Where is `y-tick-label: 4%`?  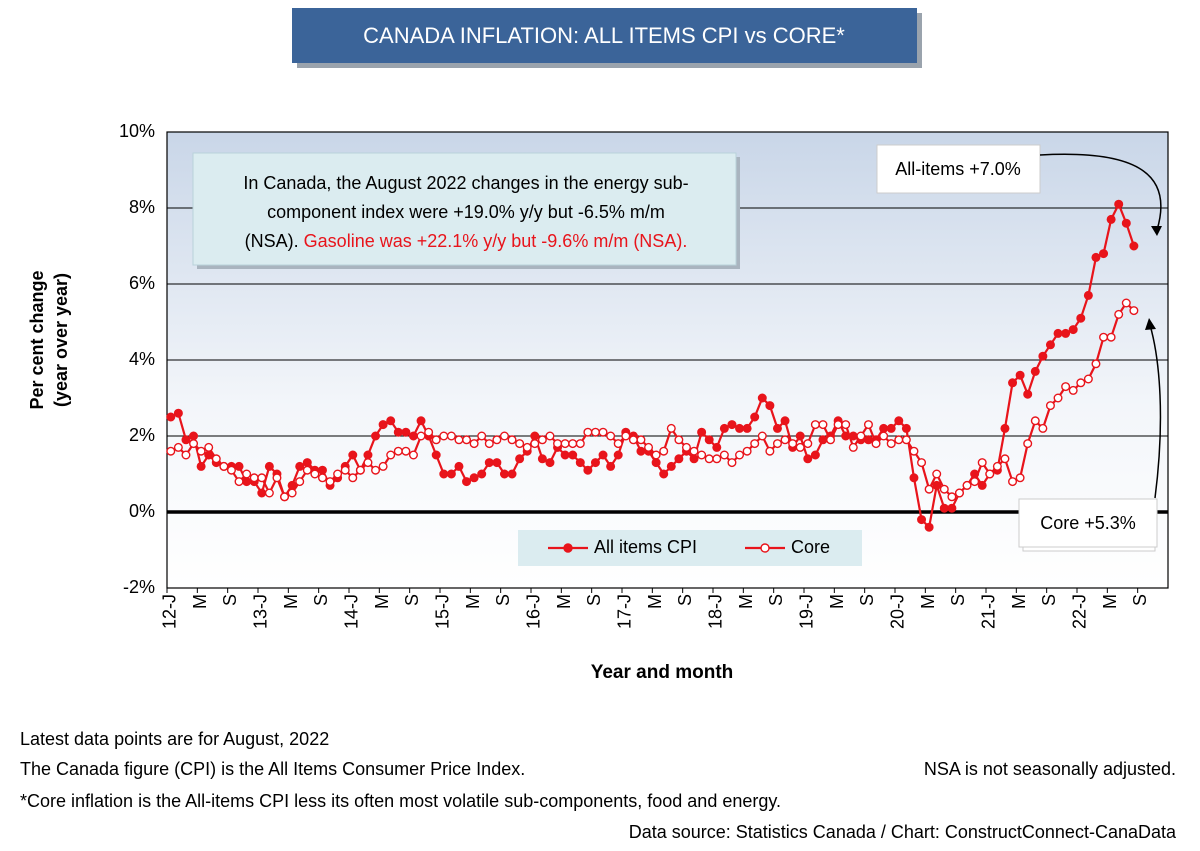 y-tick-label: 4% is located at coordinates (142, 359).